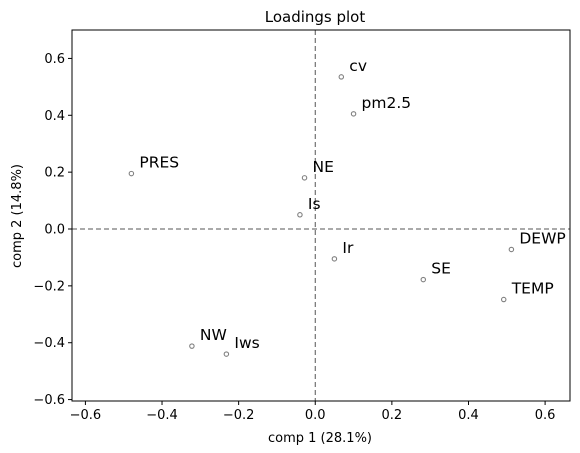  Describe the element at coordinates (49, 286) in the screenshot. I see `y-tick-label: −0.2` at that location.